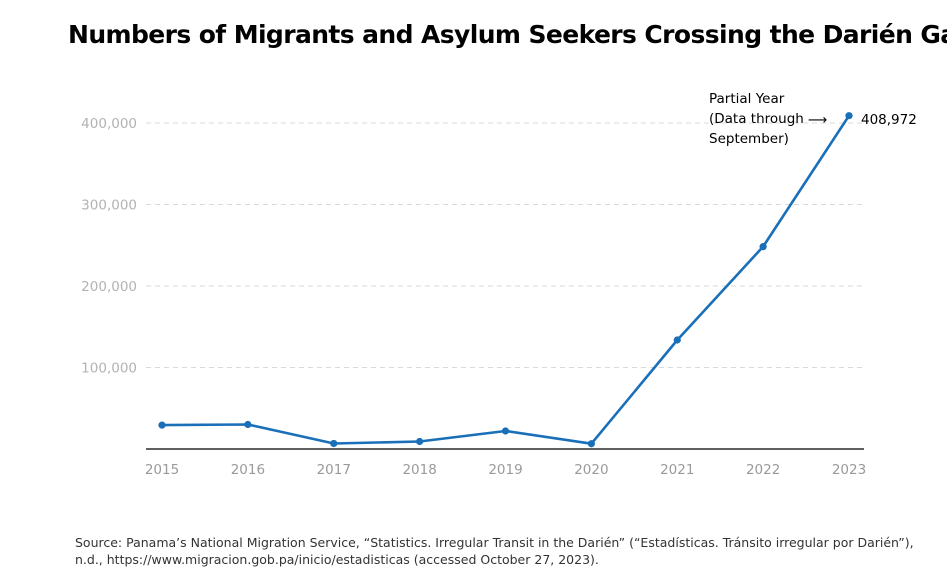 The width and height of the screenshot is (947, 584). Describe the element at coordinates (677, 340) in the screenshot. I see `data-point-2021` at that location.